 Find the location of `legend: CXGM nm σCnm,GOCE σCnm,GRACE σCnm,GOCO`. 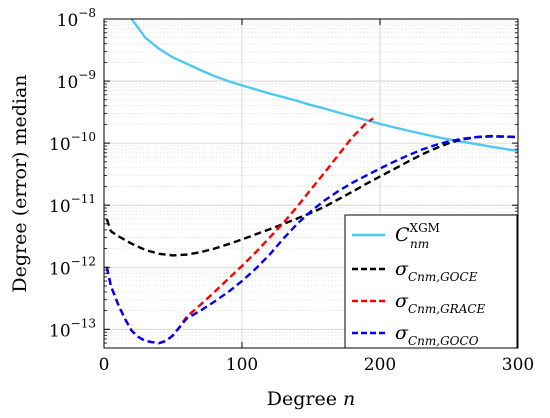

legend: CXGM nm σCnm,GOCE σCnm,GRACE σCnm,GOCO is located at coordinates (431, 281).